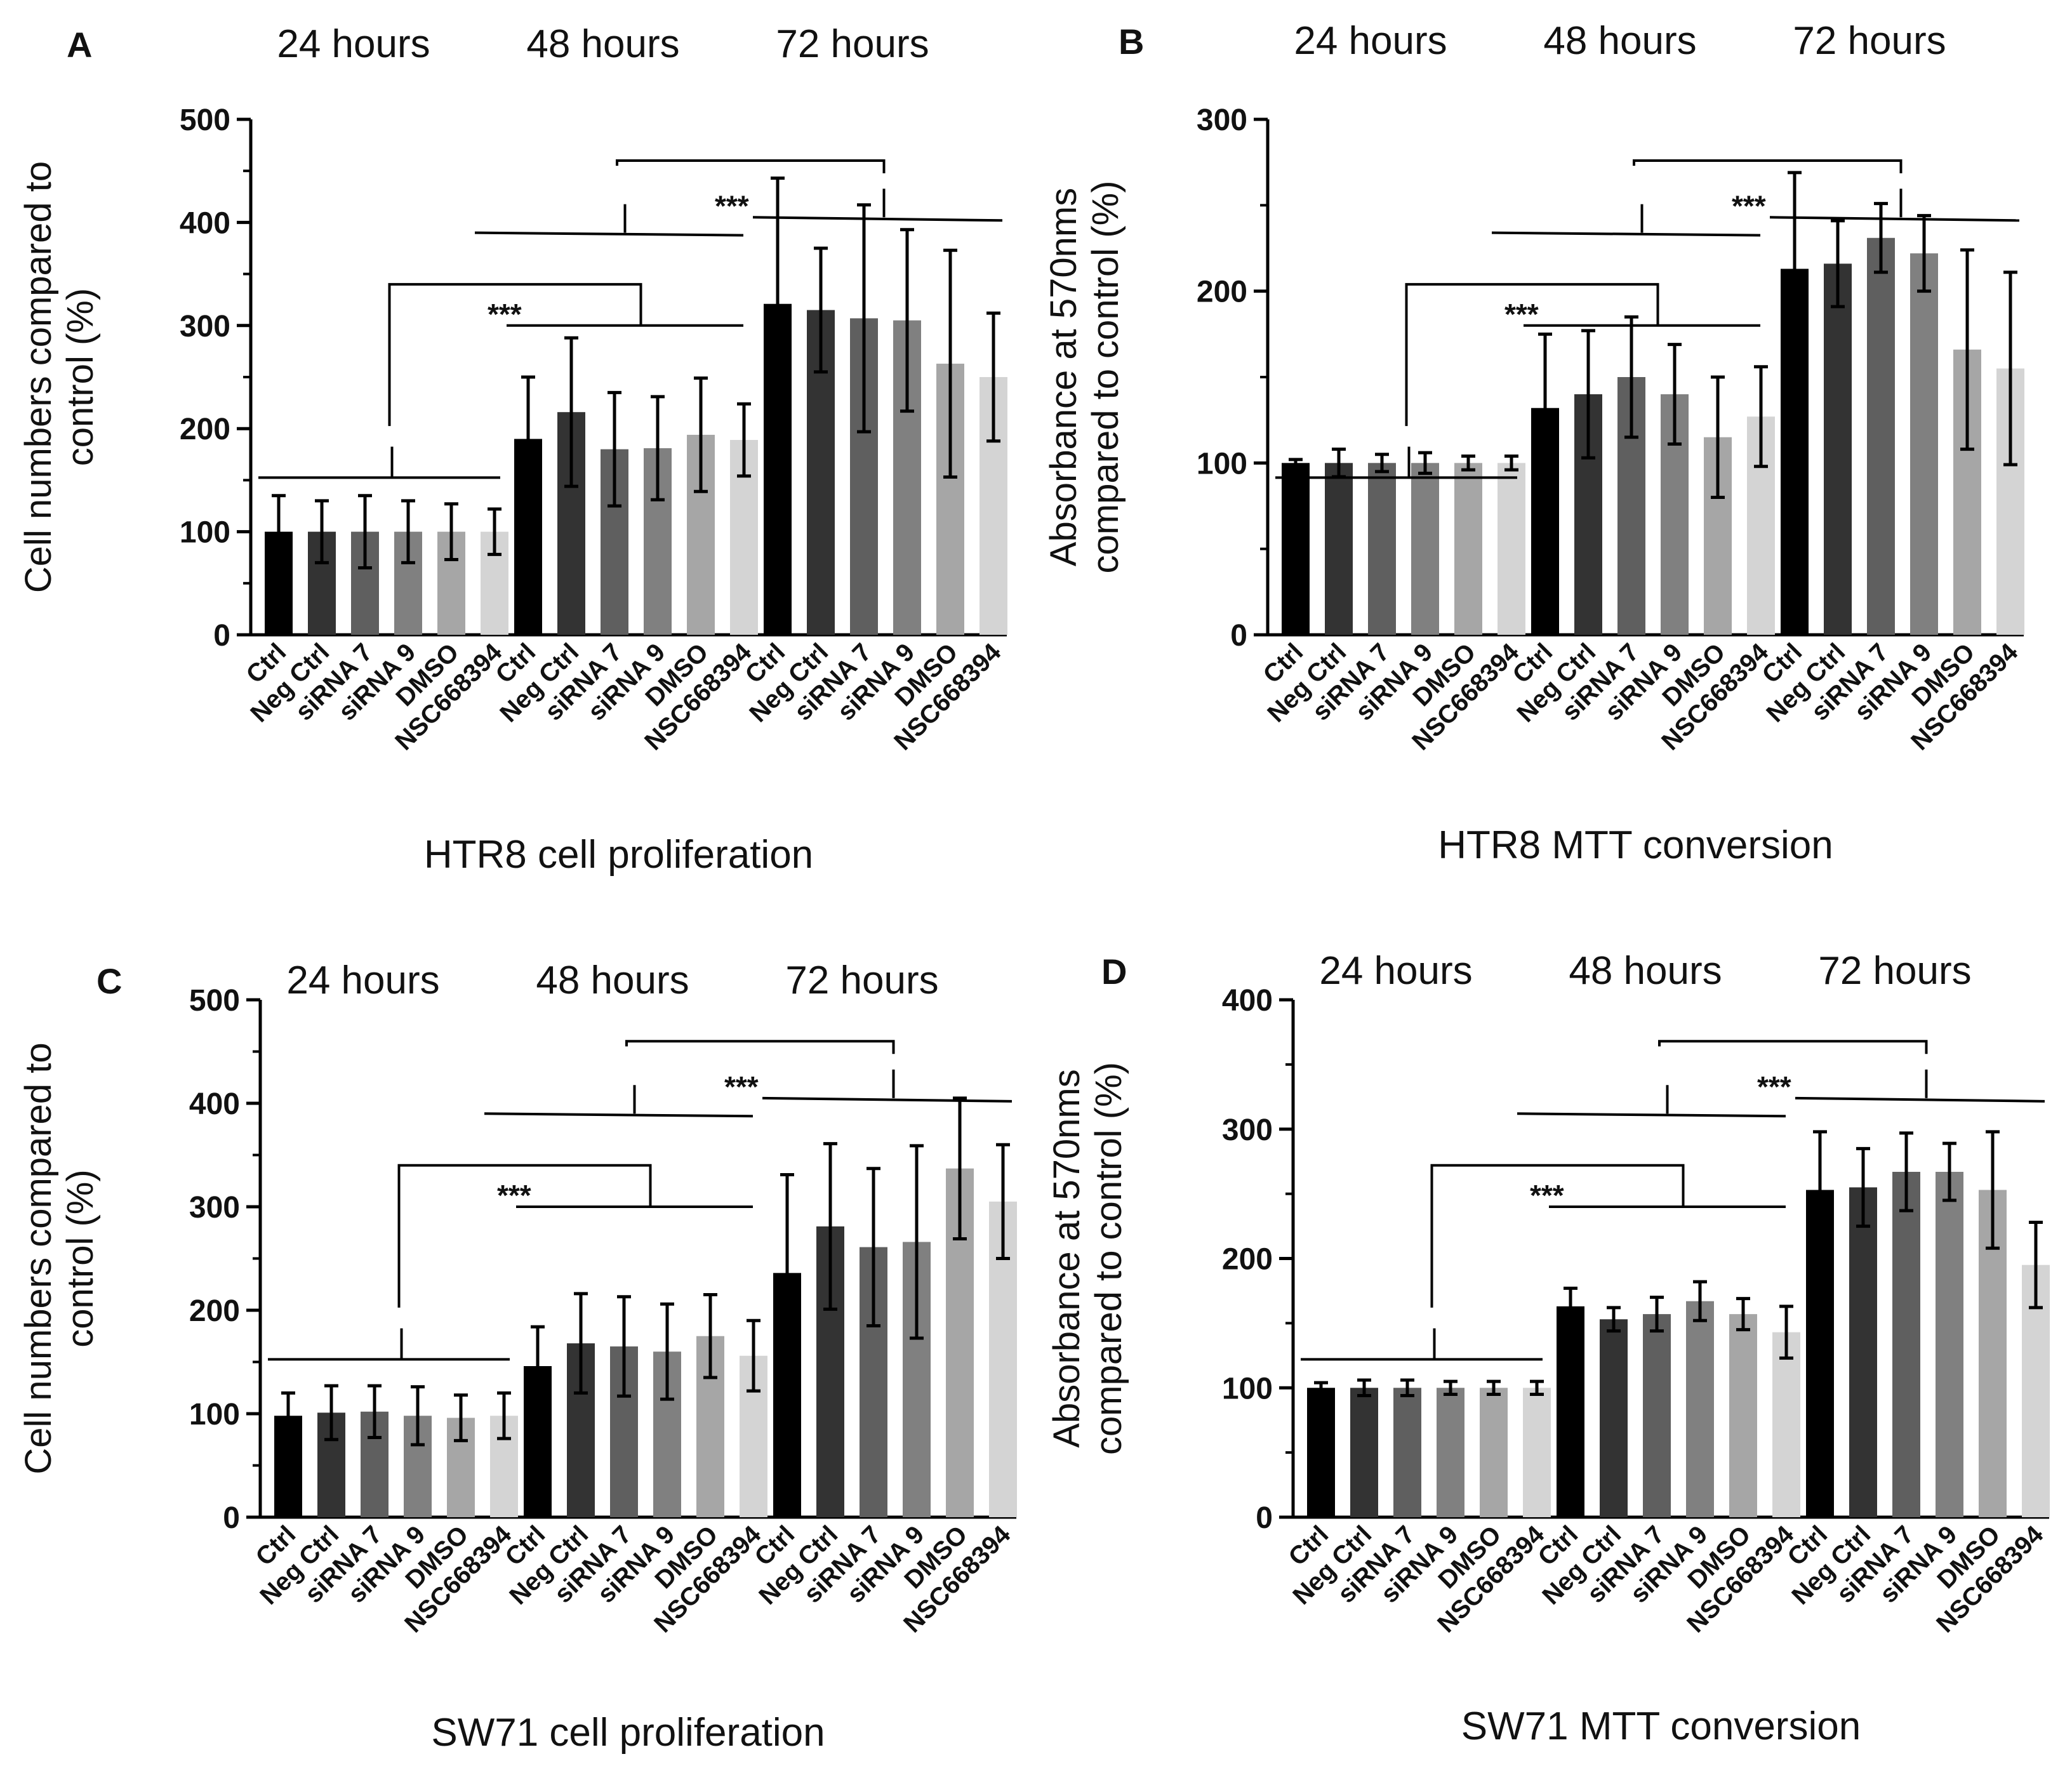  Describe the element at coordinates (1661, 1726) in the screenshot. I see `panel-title: SW71 MTT conversion` at that location.